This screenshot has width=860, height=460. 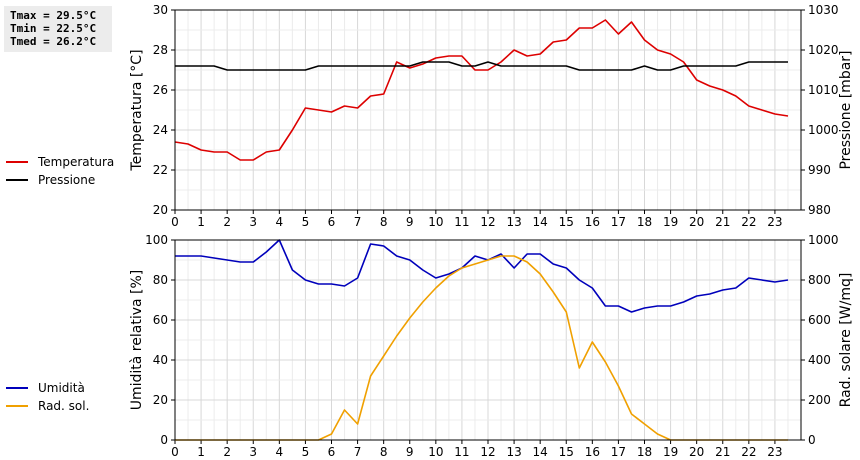 I want to click on humidity-radiation-x-tick-label: 2, so click(x=227, y=452).